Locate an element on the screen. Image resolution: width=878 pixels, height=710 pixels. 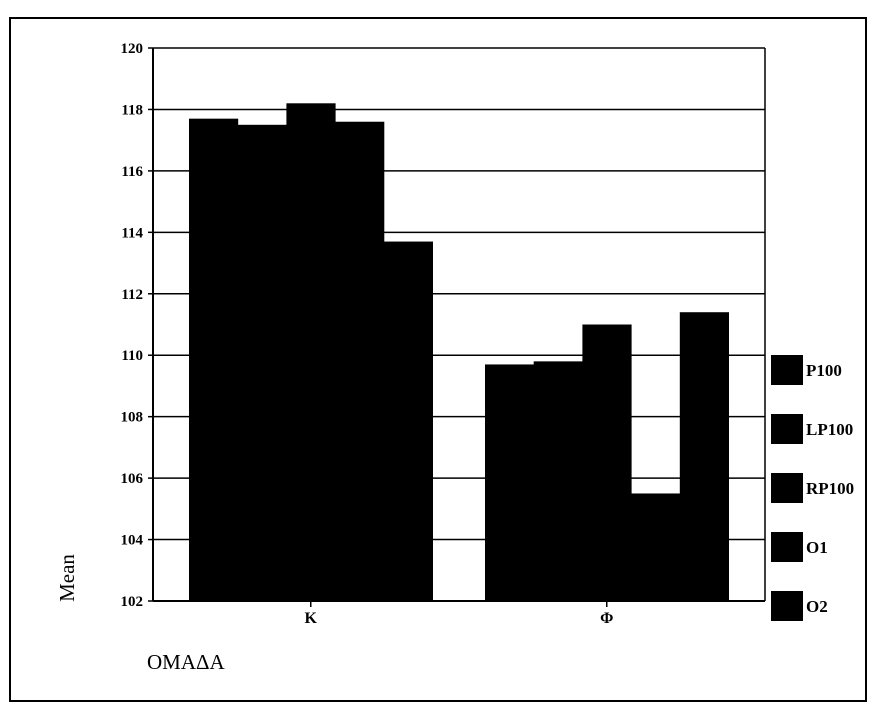
bar-p100-k is located at coordinates (214, 360).